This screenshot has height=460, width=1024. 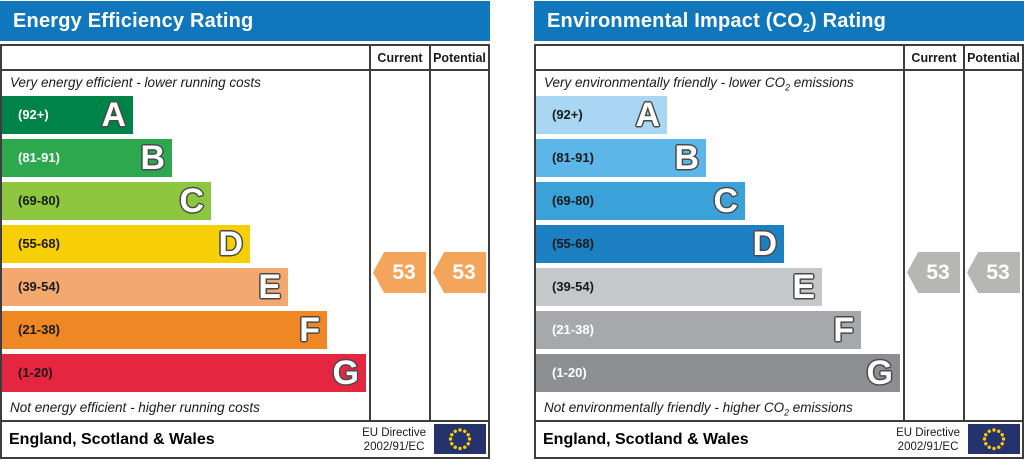 I want to click on energy-band-f: (21-38) F, so click(x=164, y=330).